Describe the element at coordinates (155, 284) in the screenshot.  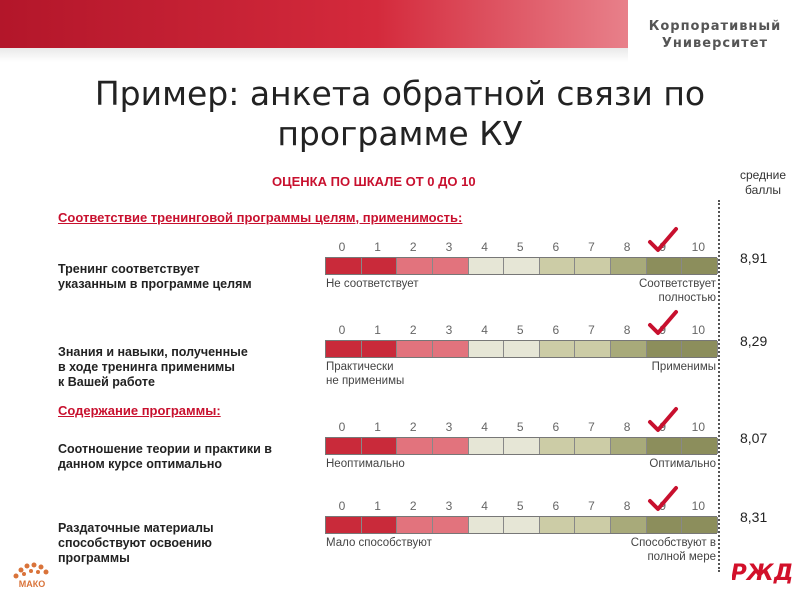
I see `question-line: указанным в программе целям` at that location.